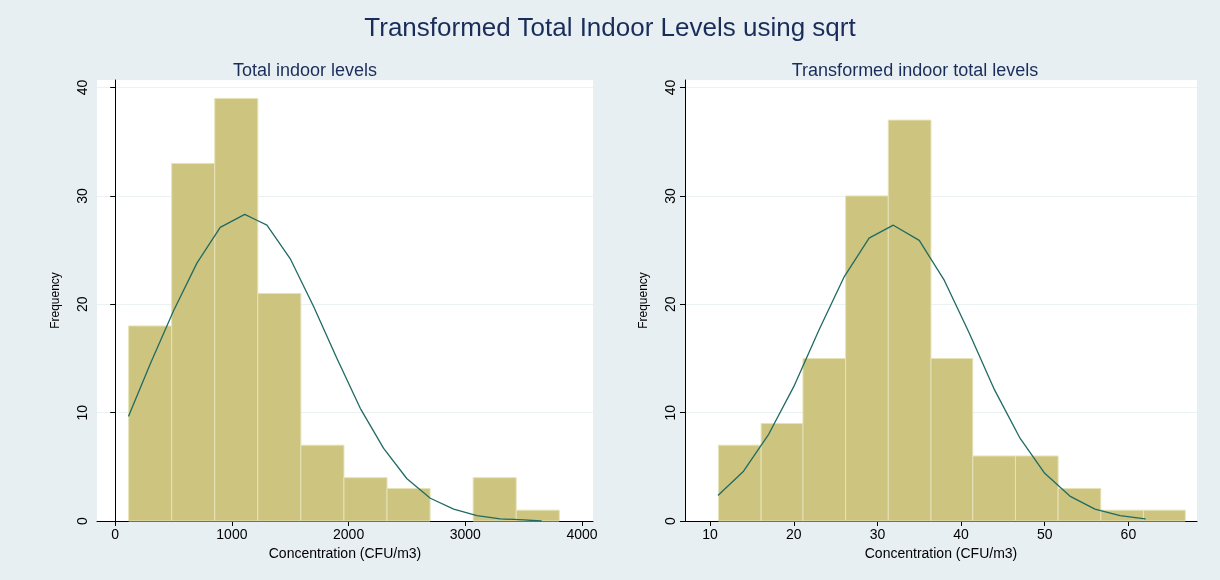 The width and height of the screenshot is (1220, 580). Describe the element at coordinates (877, 534) in the screenshot. I see `x-tick-label: 30` at that location.